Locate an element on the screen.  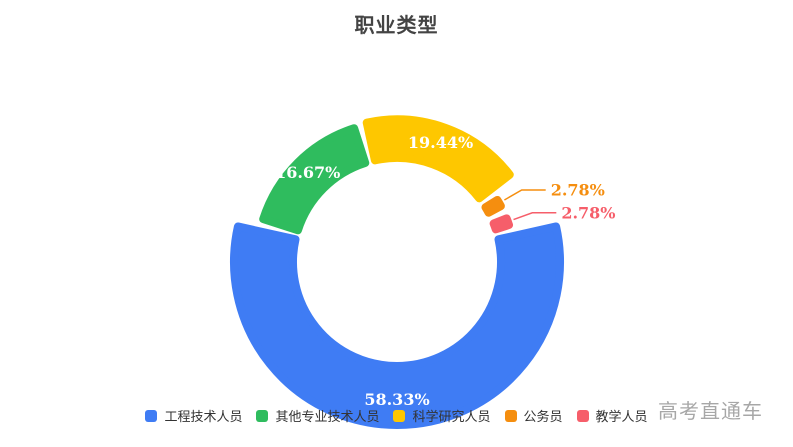
legend-label: 公务员 is located at coordinates (543, 417).